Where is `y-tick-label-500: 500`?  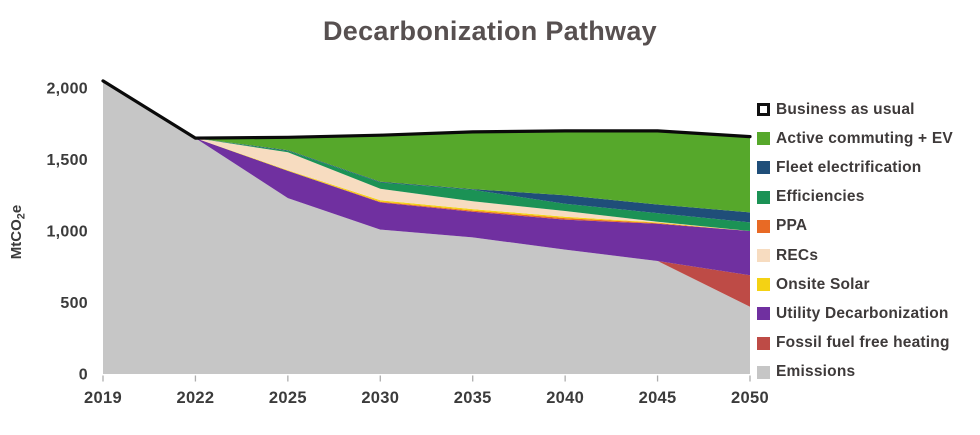 y-tick-label-500: 500 is located at coordinates (74, 303).